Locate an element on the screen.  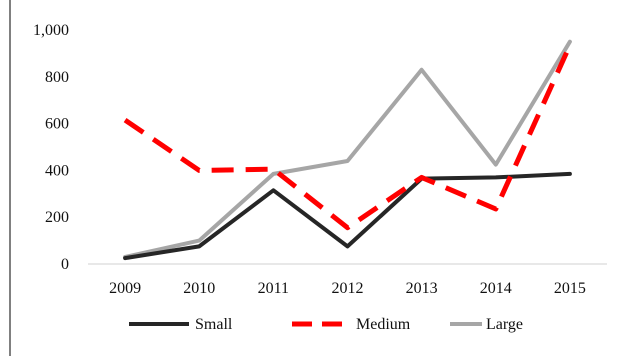
x-tick-label: 2015 is located at coordinates (570, 288).